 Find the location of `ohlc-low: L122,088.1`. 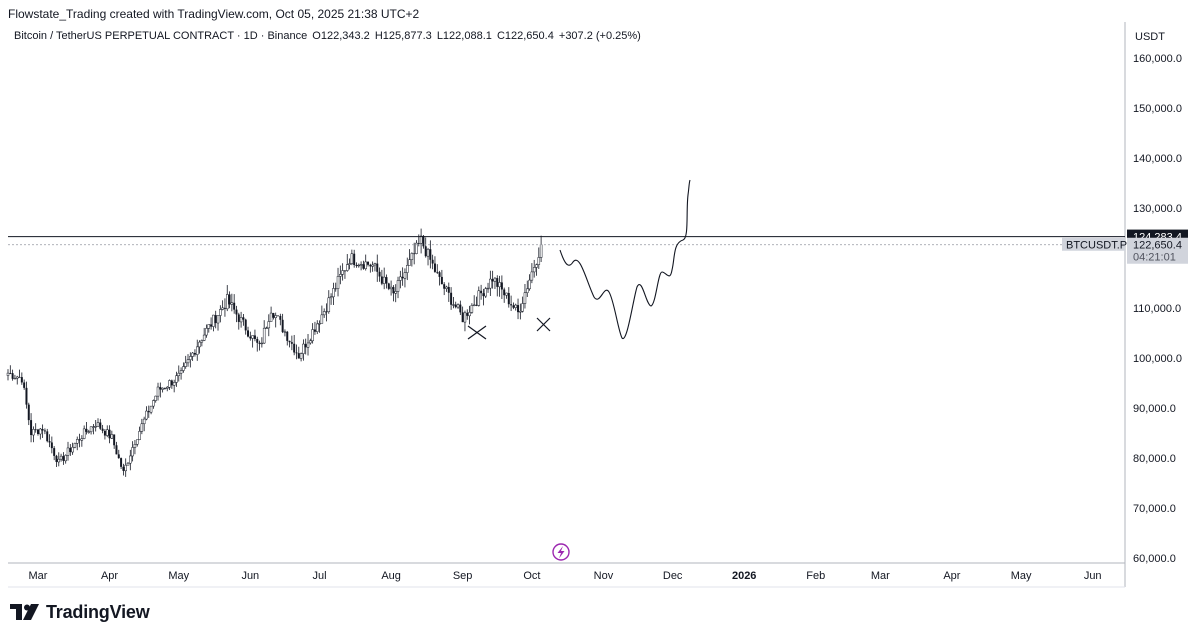

ohlc-low: L122,088.1 is located at coordinates (464, 36).